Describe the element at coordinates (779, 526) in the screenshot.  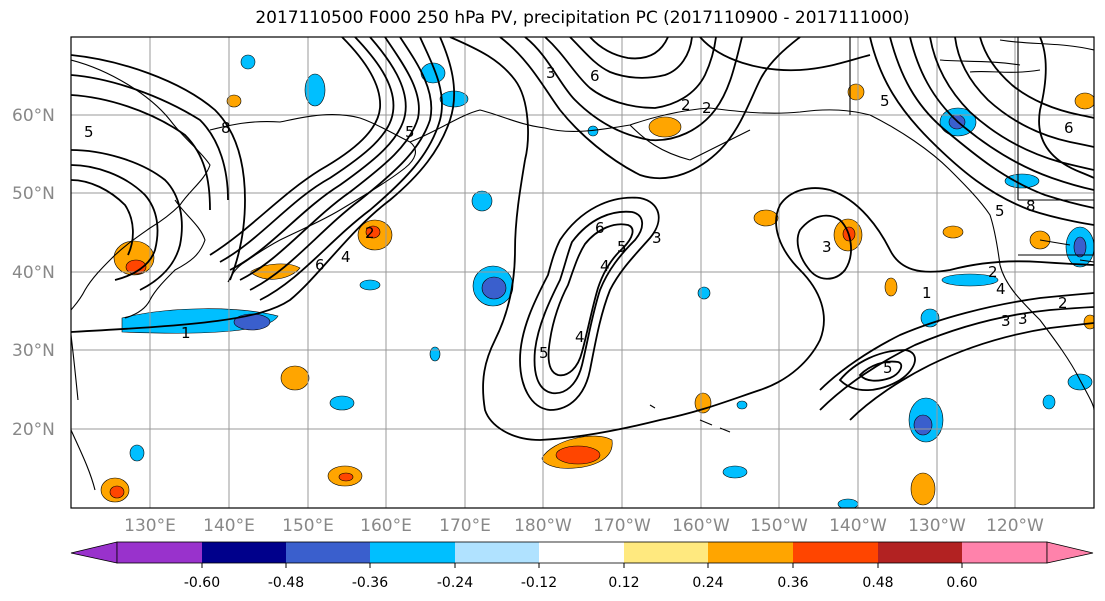
I see `lon-label: 150°W` at that location.